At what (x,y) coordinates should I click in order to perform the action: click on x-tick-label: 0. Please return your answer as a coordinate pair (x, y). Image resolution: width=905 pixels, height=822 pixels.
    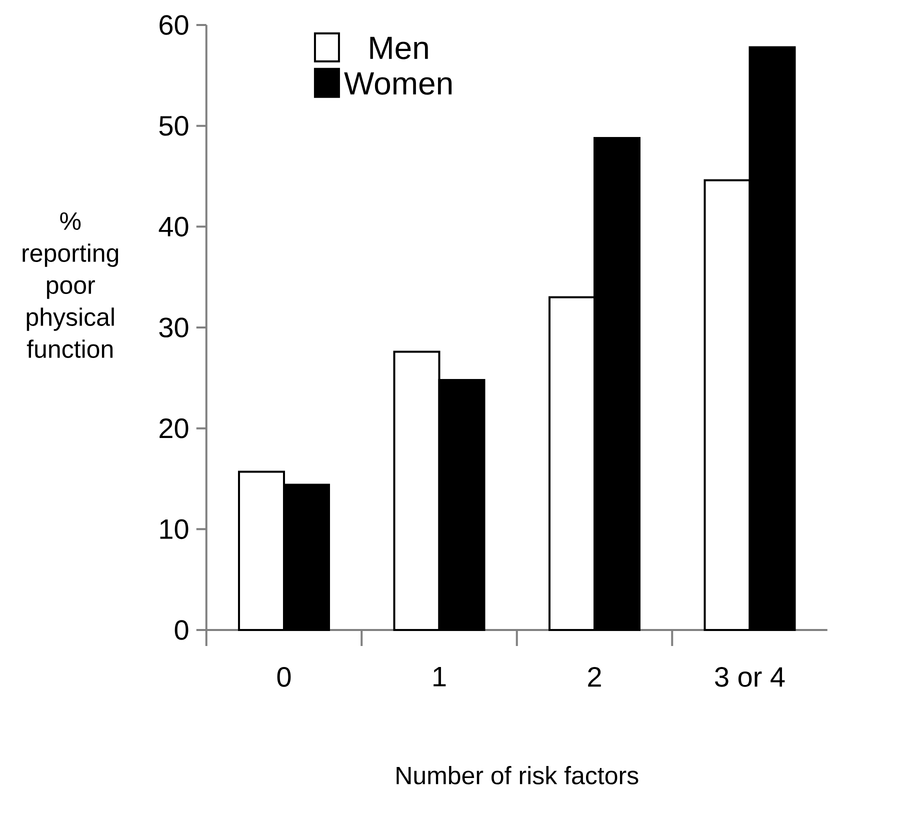
    Looking at the image, I should click on (284, 677).